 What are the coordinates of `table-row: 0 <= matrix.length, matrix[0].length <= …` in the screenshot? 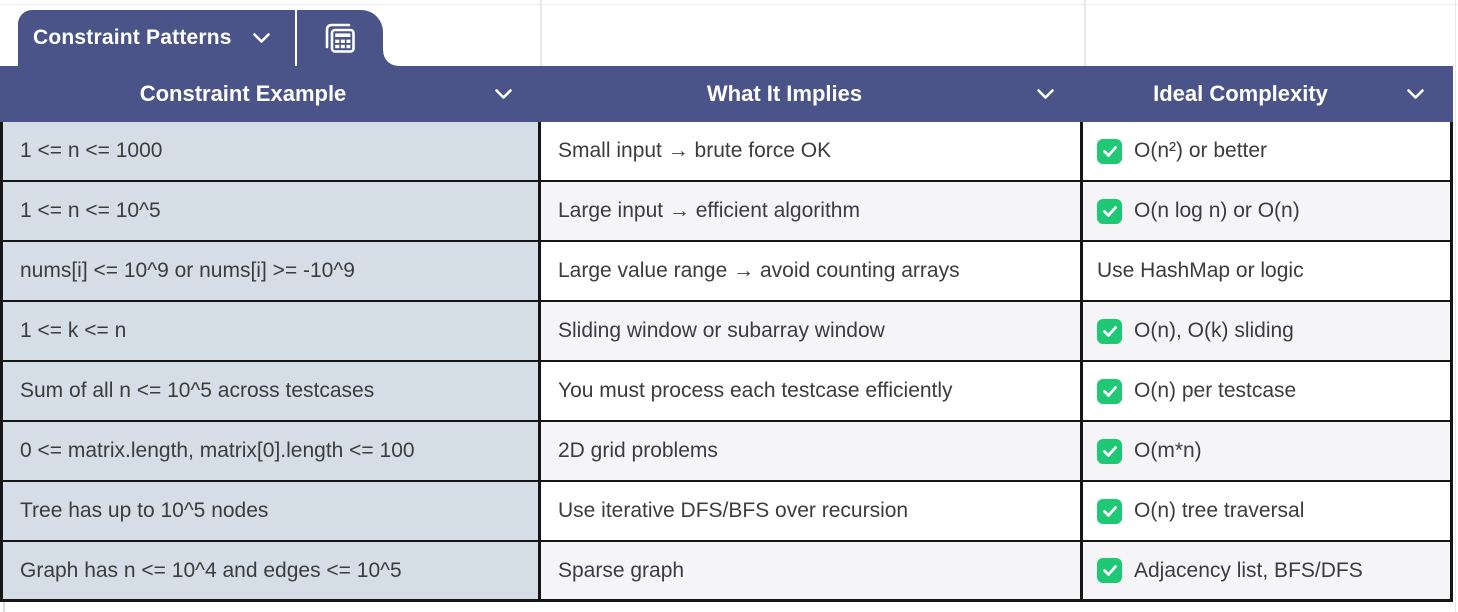 It's located at (726, 452).